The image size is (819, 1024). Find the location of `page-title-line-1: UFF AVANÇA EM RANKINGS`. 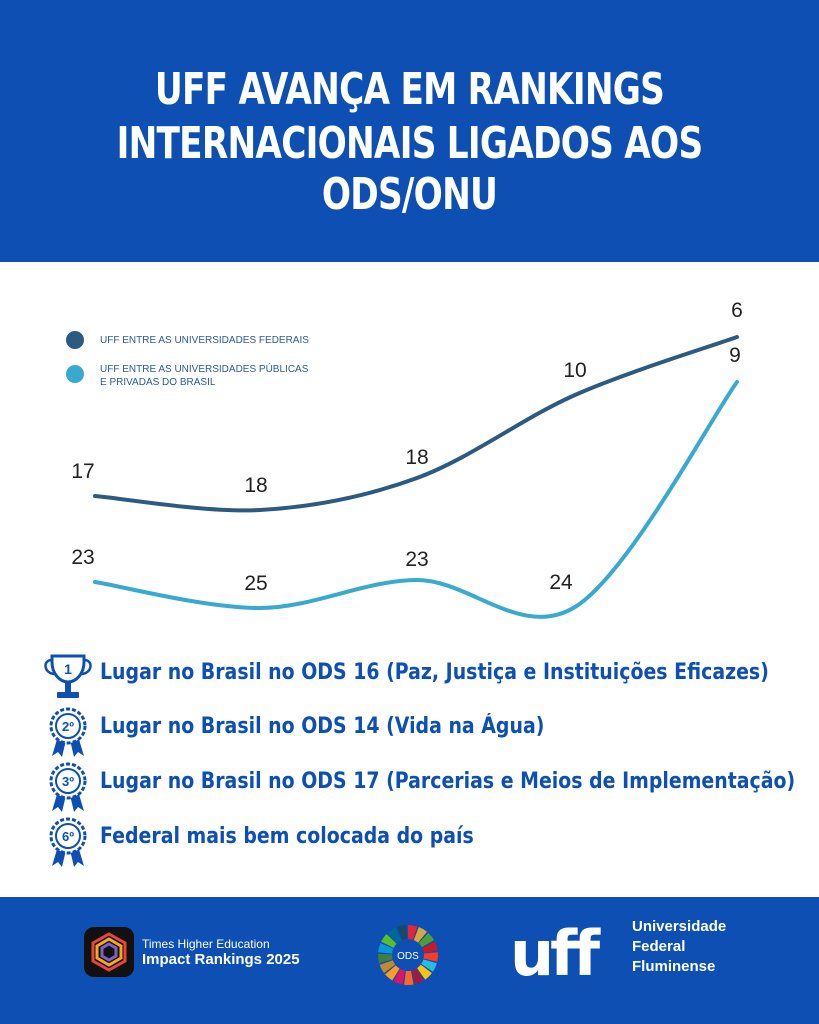

page-title-line-1: UFF AVANÇA EM RANKINGS is located at coordinates (409, 89).